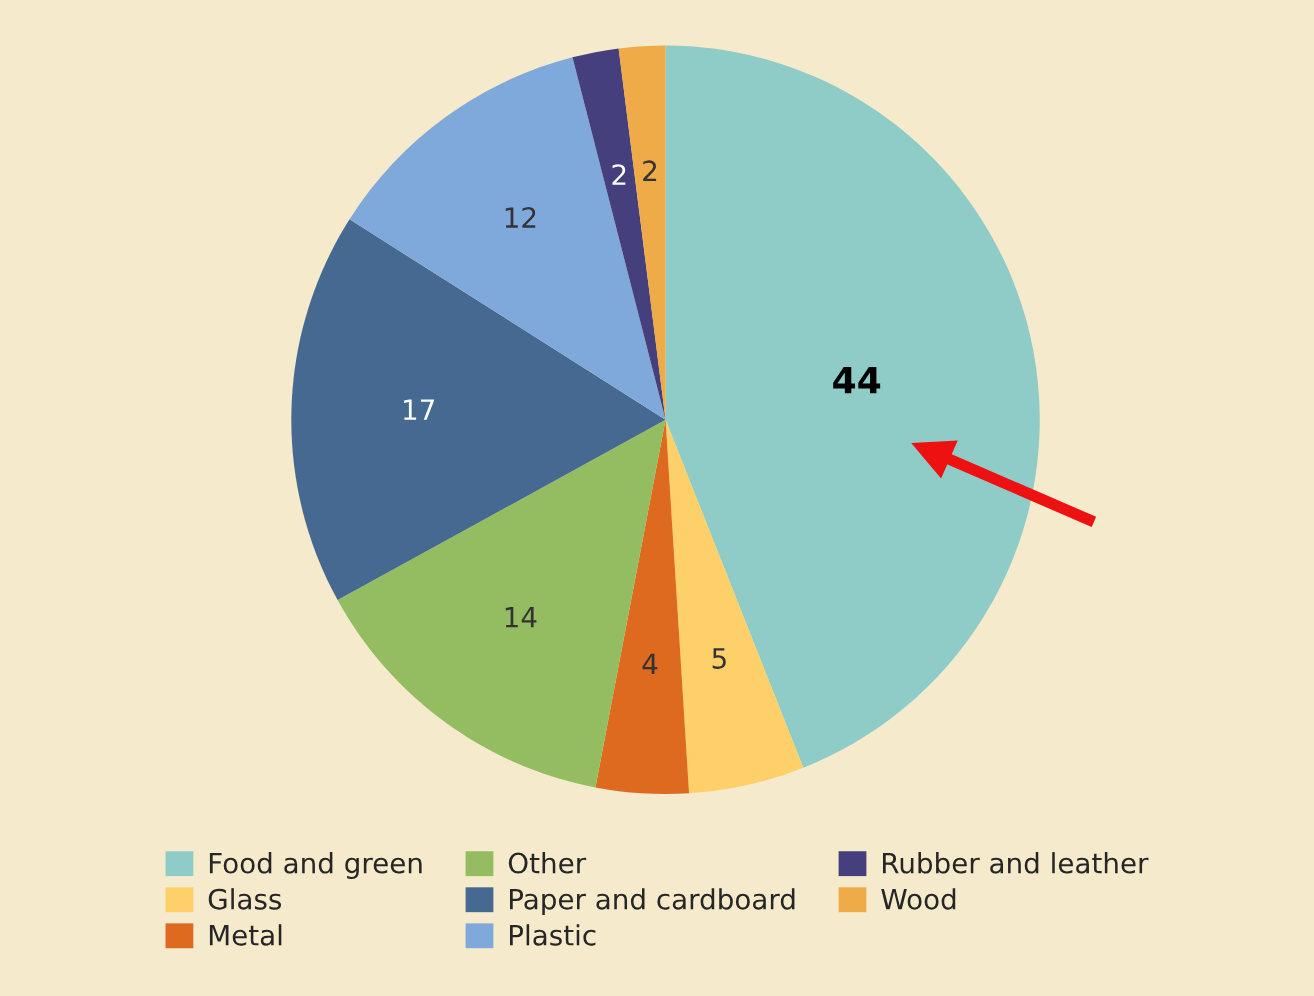 This screenshot has height=996, width=1314. What do you see at coordinates (245, 899) in the screenshot?
I see `legend-label: Glass` at bounding box center [245, 899].